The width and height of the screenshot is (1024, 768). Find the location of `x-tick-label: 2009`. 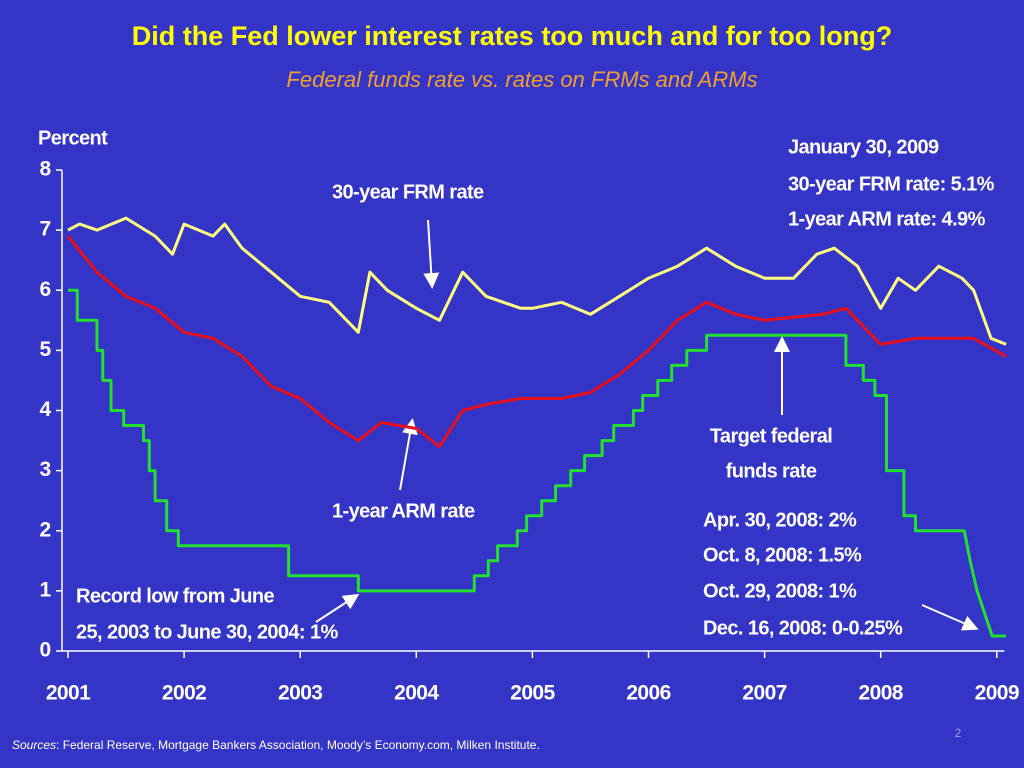

x-tick-label: 2009 is located at coordinates (997, 693).